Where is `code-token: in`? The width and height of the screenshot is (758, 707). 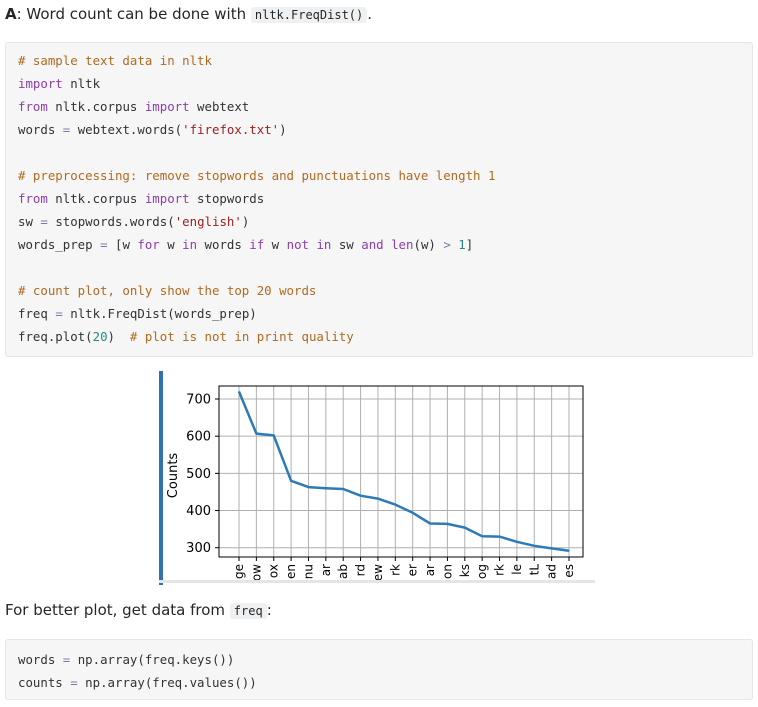
code-token: in is located at coordinates (324, 244).